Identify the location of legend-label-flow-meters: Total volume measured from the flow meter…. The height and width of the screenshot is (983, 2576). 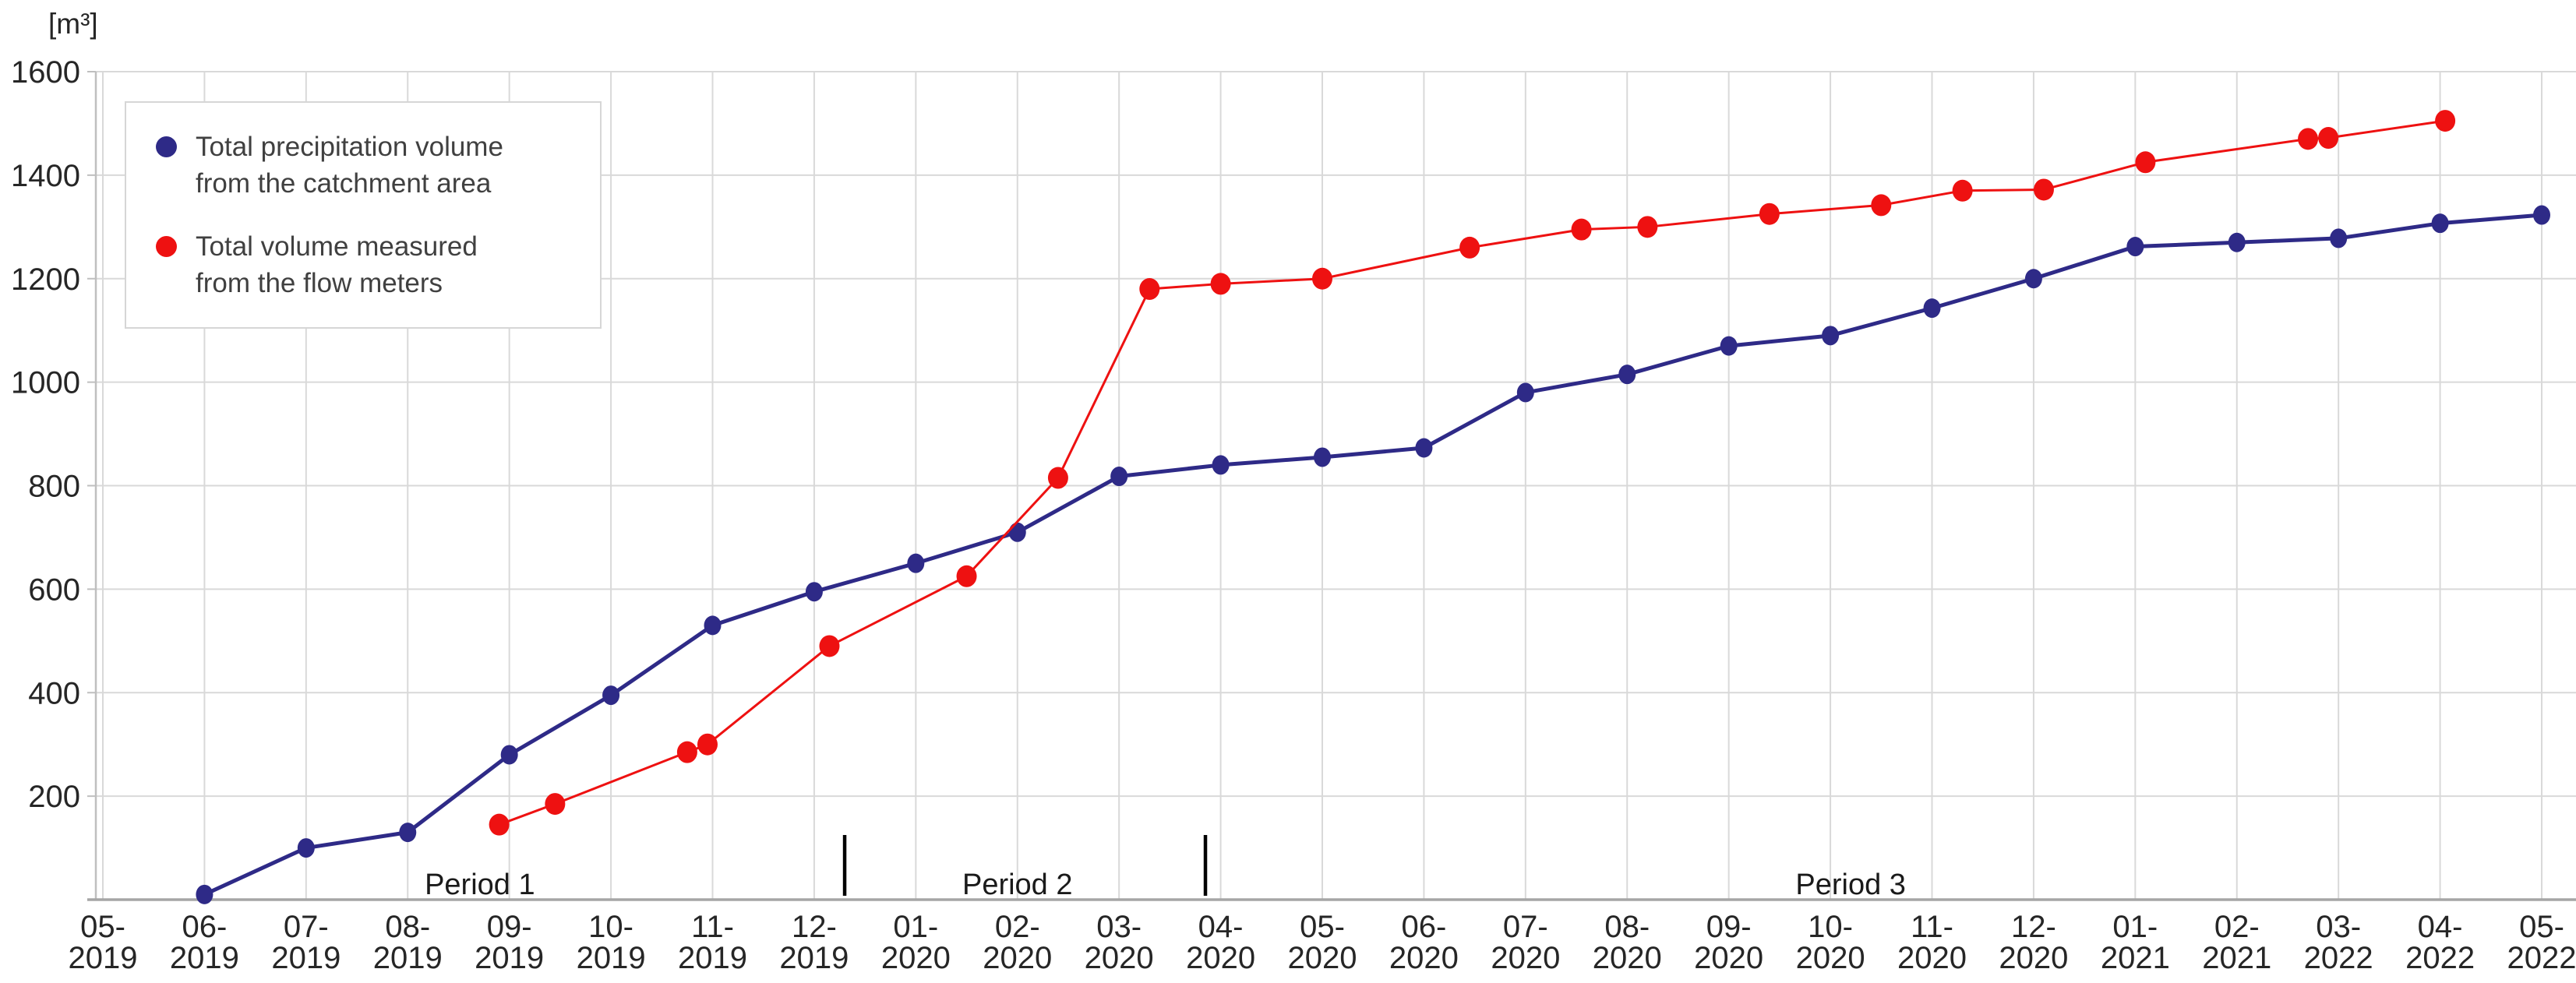
(337, 264).